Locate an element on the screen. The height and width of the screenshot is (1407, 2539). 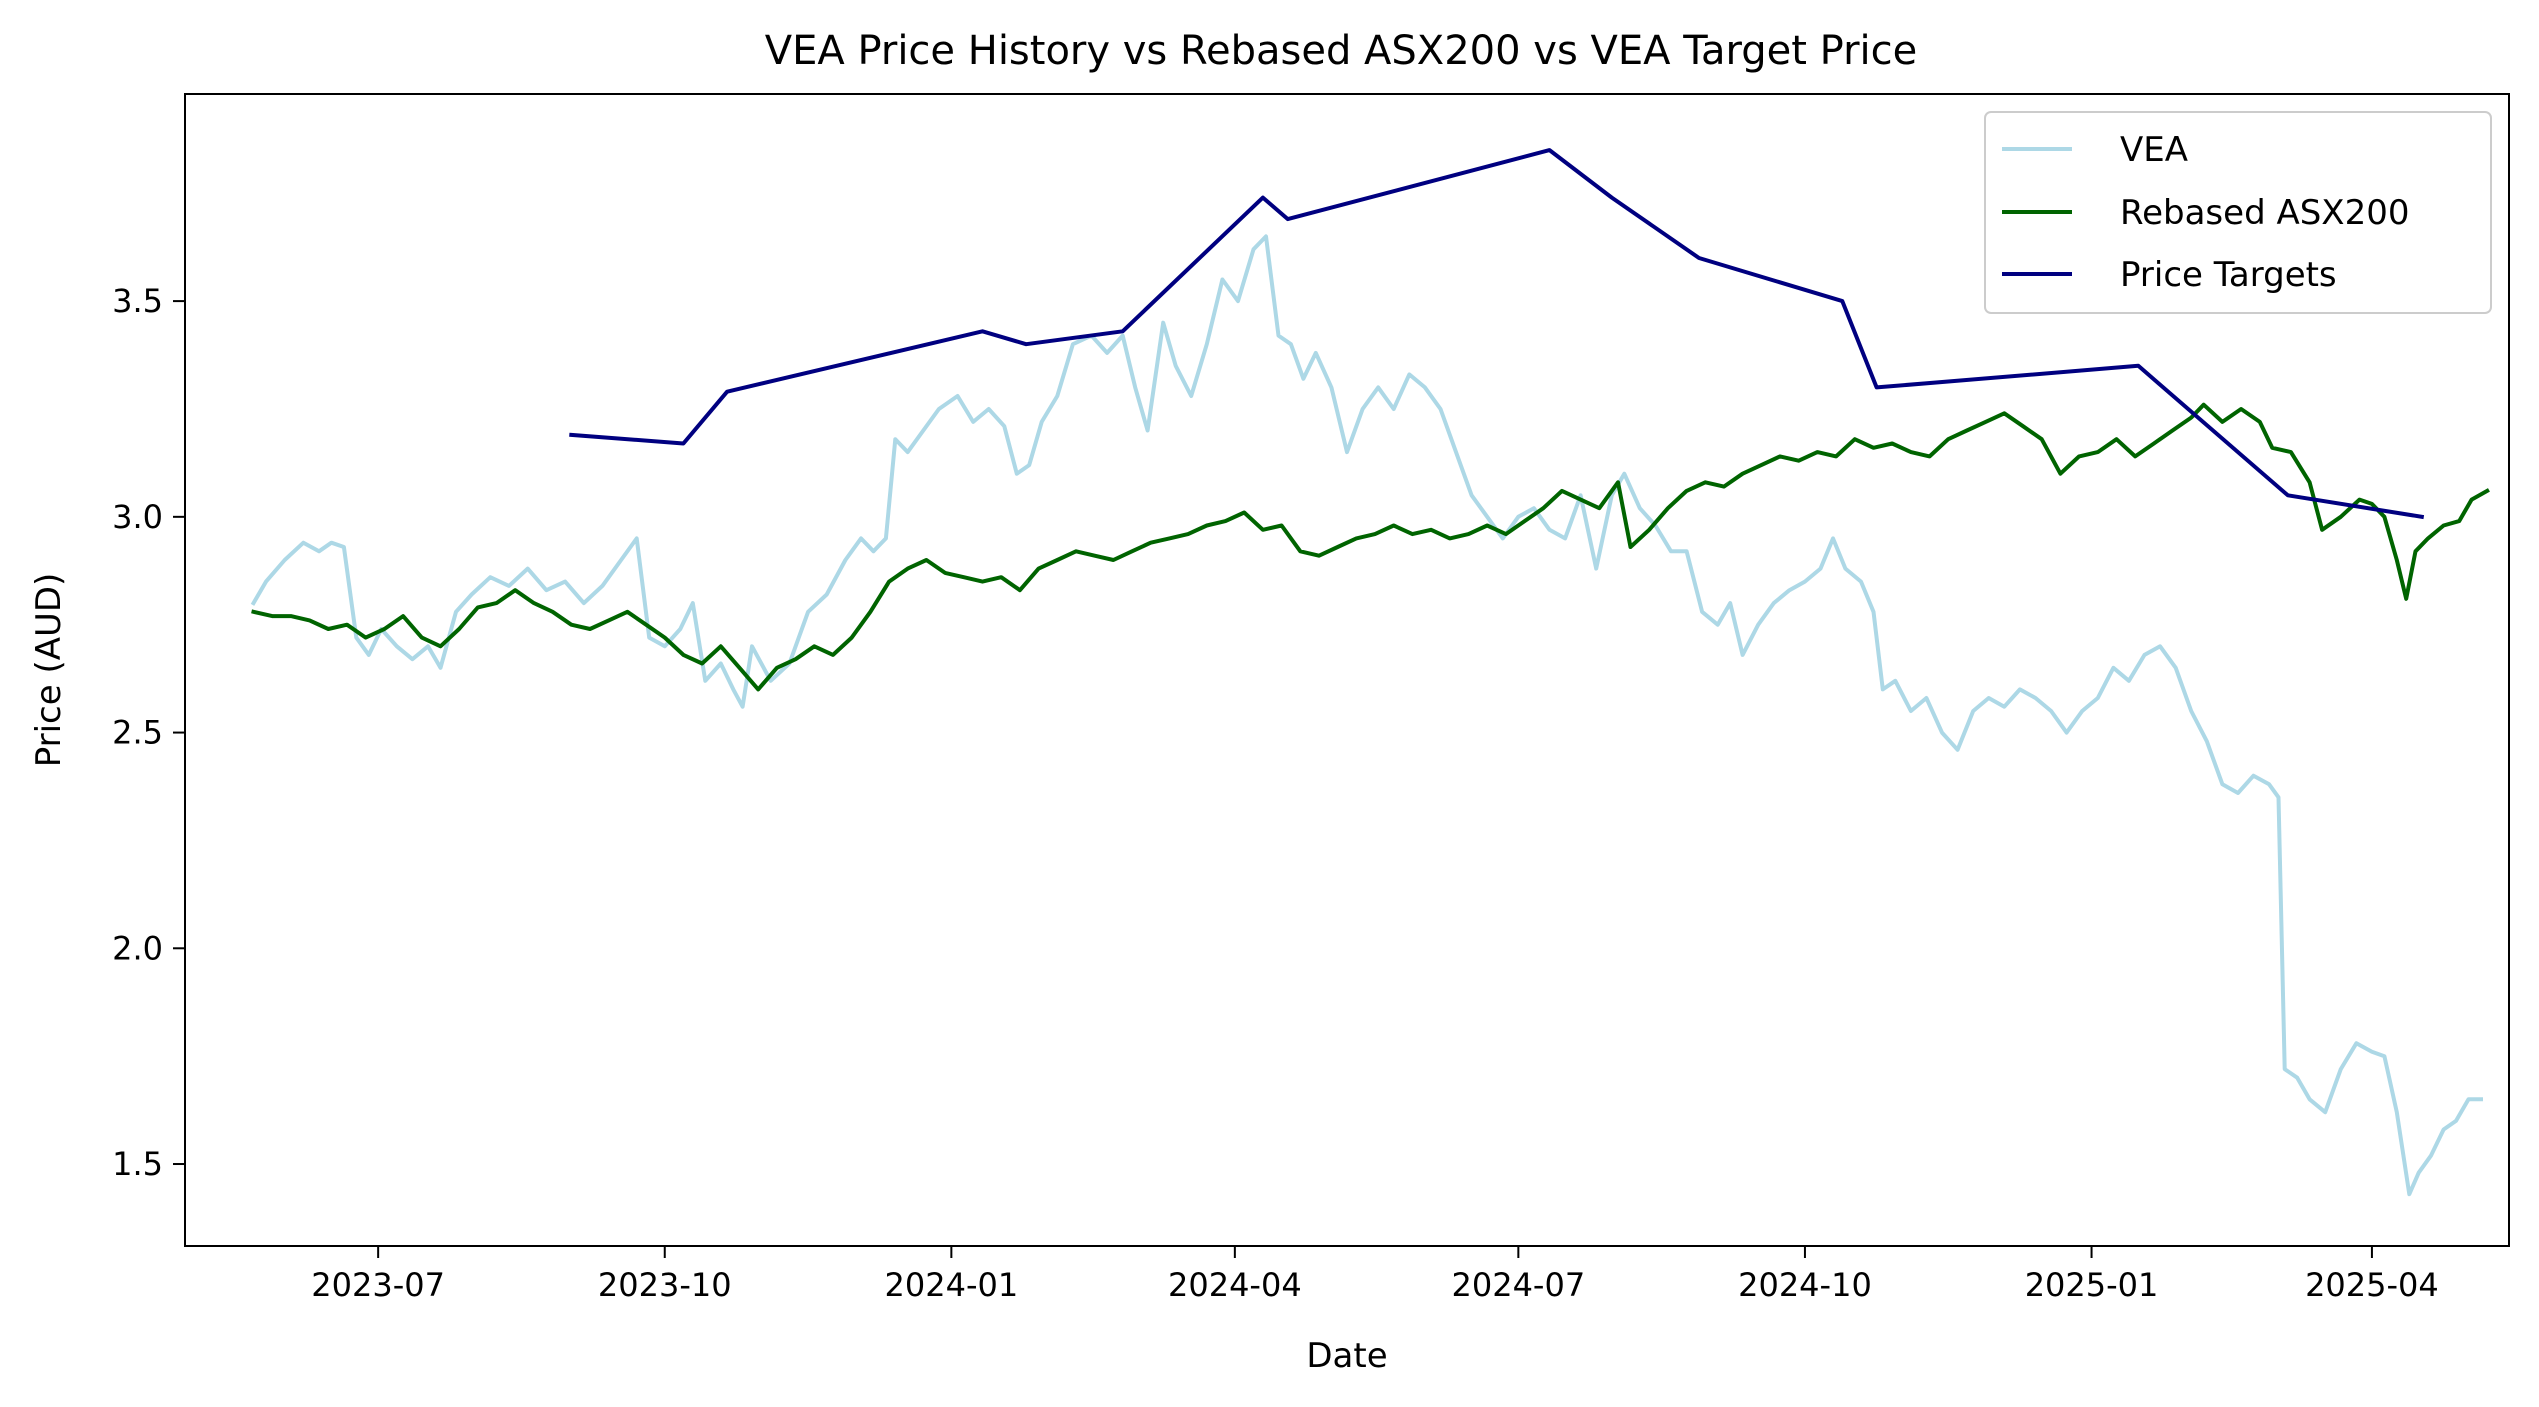
y-axis-ticks: 1.5 2.0 2.5 3.0 3.5 is located at coordinates (148, 732).